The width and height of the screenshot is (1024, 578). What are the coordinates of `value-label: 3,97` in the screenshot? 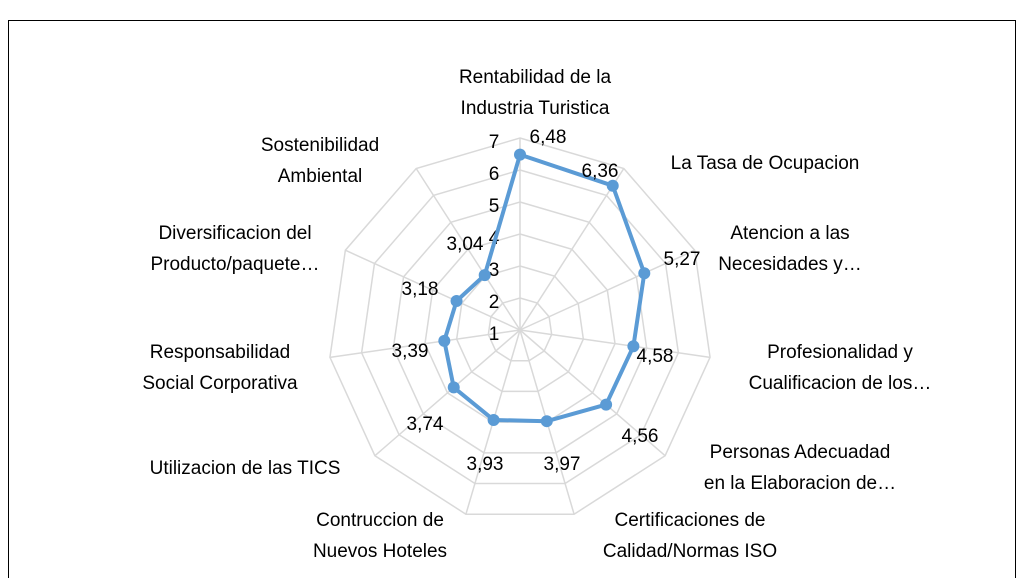 It's located at (562, 464).